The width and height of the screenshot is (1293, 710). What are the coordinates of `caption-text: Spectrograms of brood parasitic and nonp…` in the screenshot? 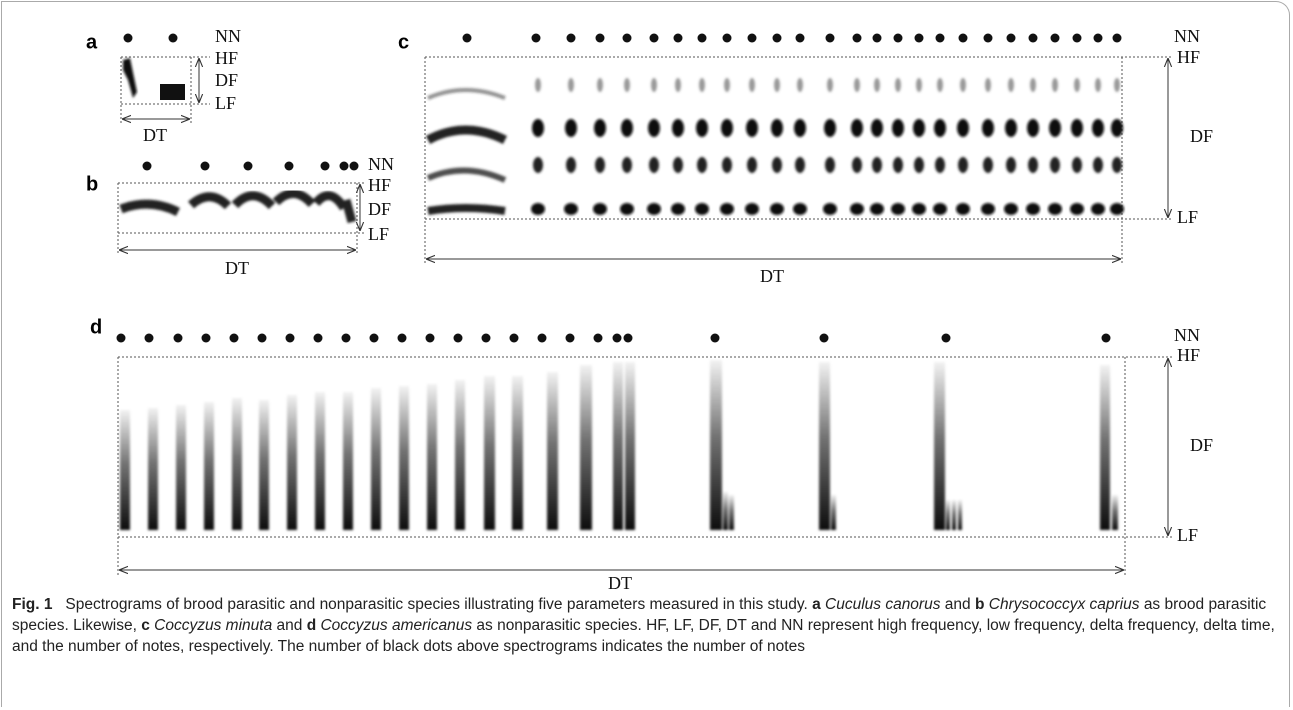 It's located at (436, 604).